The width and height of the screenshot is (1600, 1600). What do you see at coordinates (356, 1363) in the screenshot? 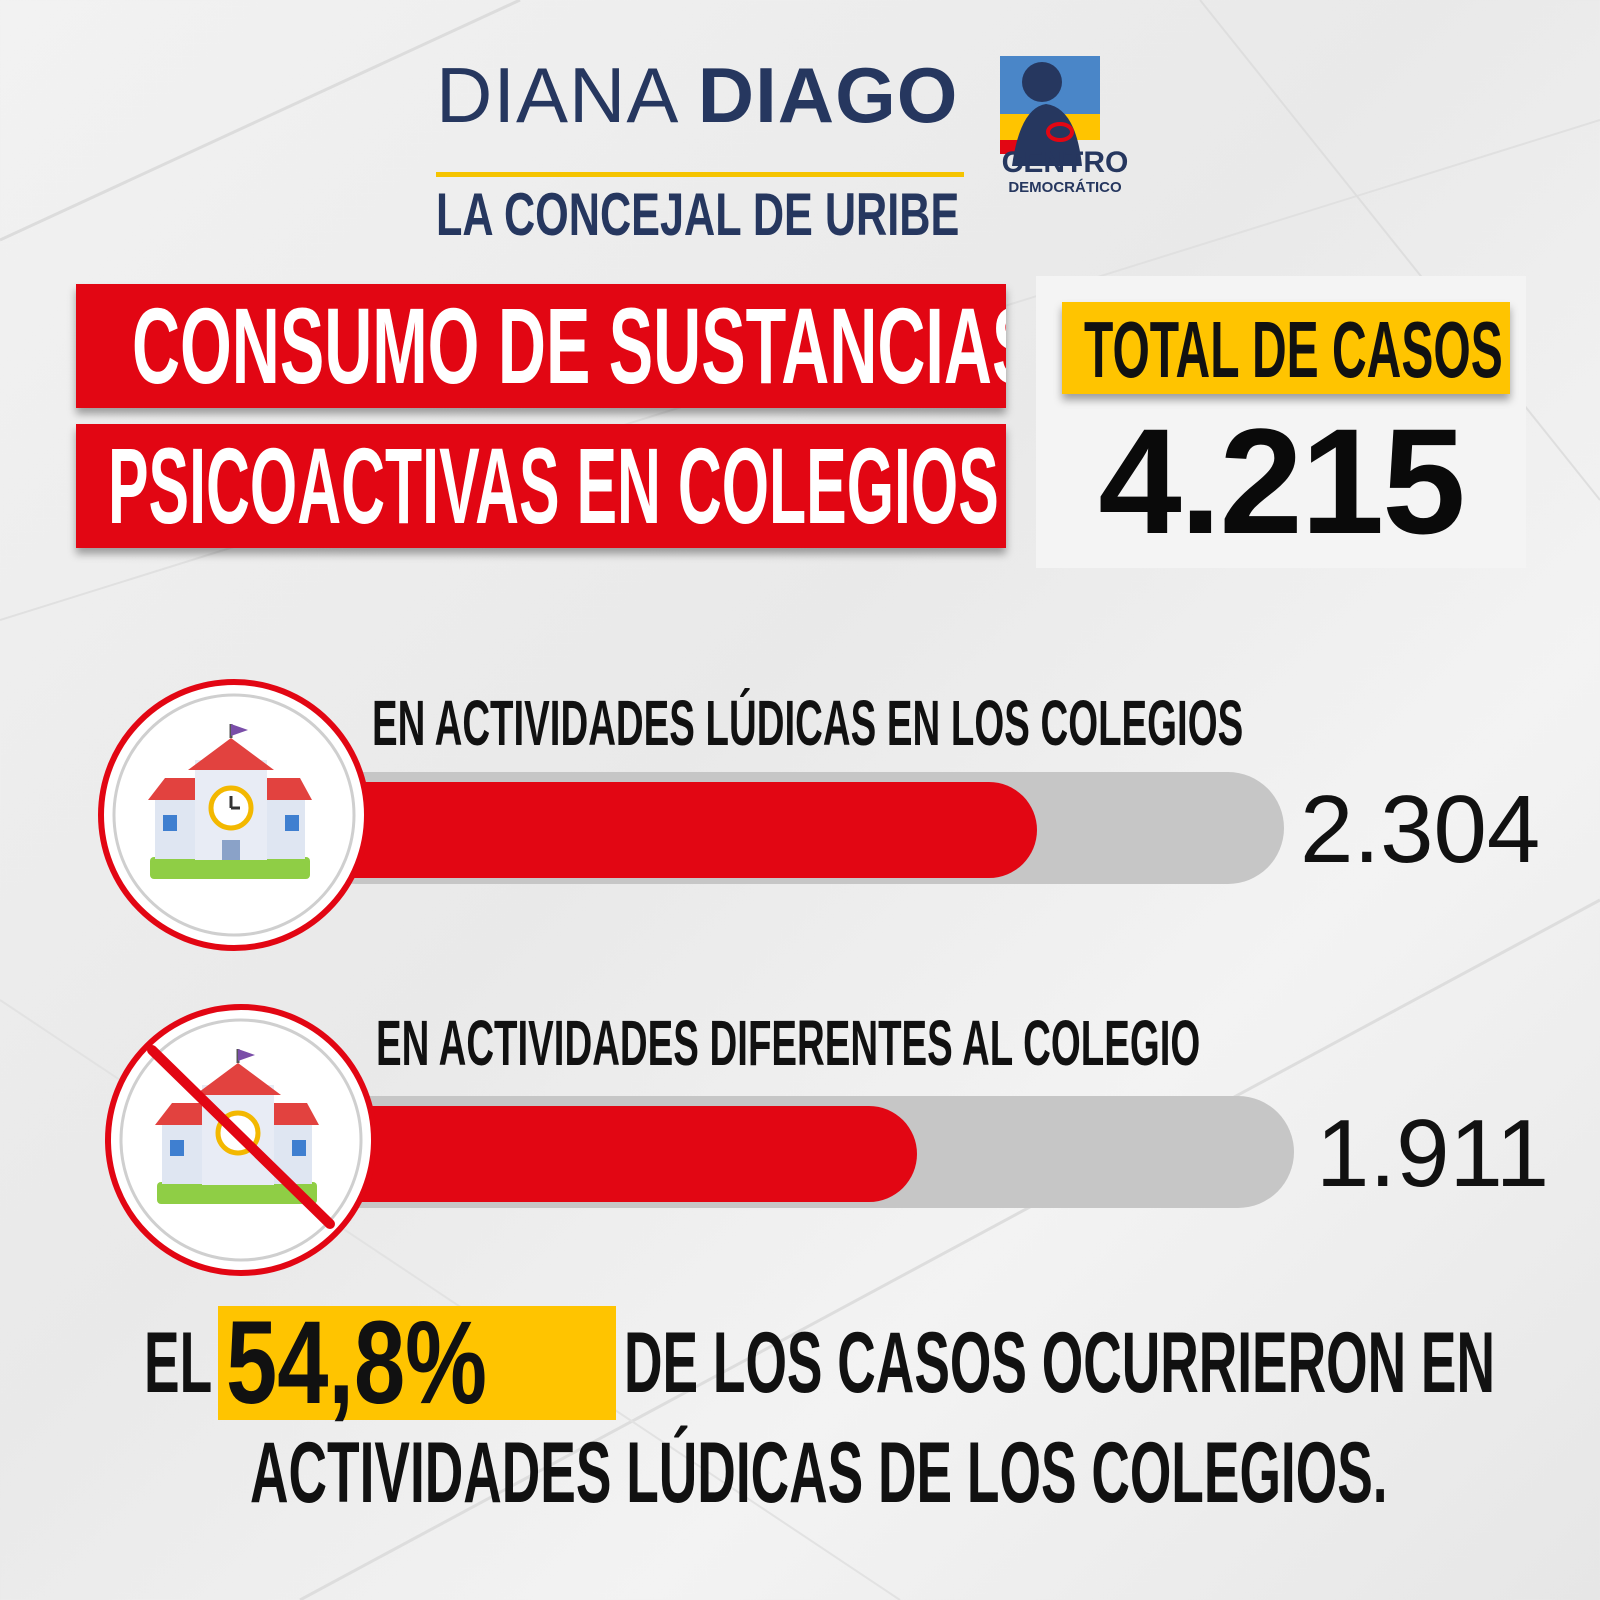
I see `footer-percent: 54,8%` at bounding box center [356, 1363].